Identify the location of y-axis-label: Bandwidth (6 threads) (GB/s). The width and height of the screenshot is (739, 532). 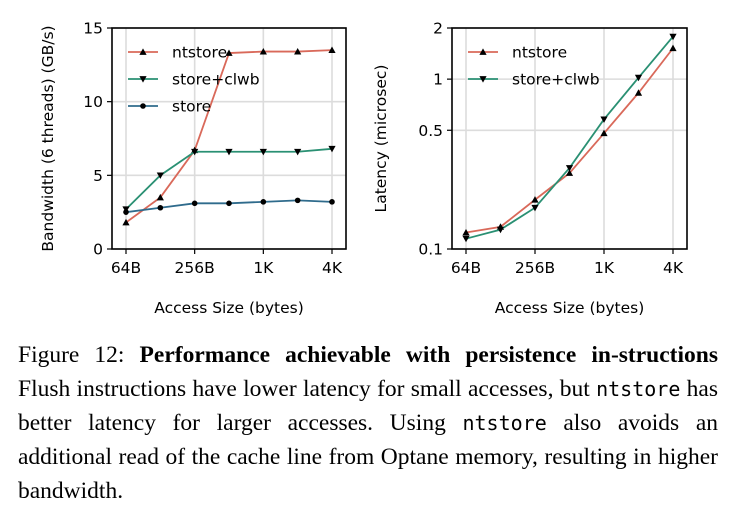
(48, 138).